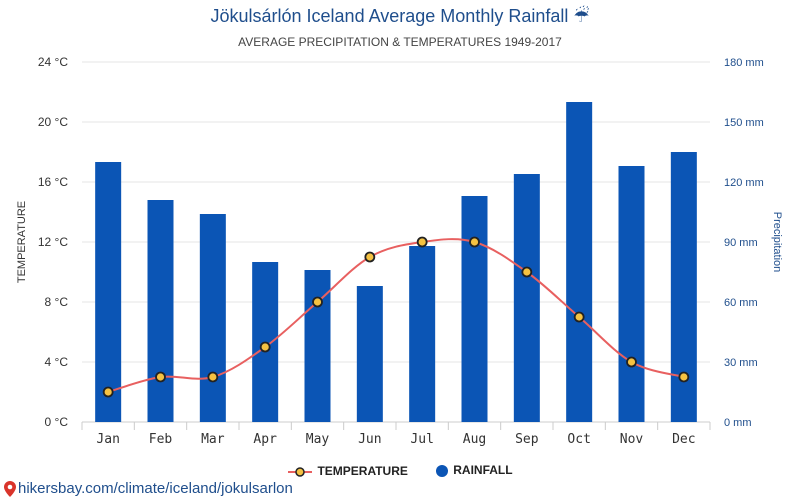  Describe the element at coordinates (741, 363) in the screenshot. I see `y-tick-label-right: 30 mm` at that location.